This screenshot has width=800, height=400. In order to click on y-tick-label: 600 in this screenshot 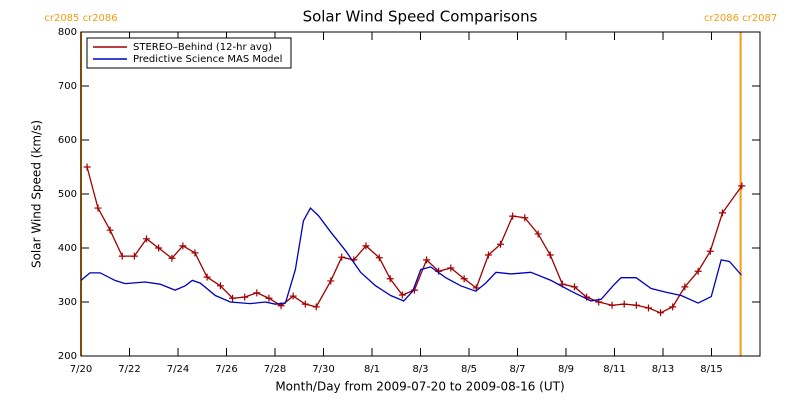, I will do `click(67, 140)`.